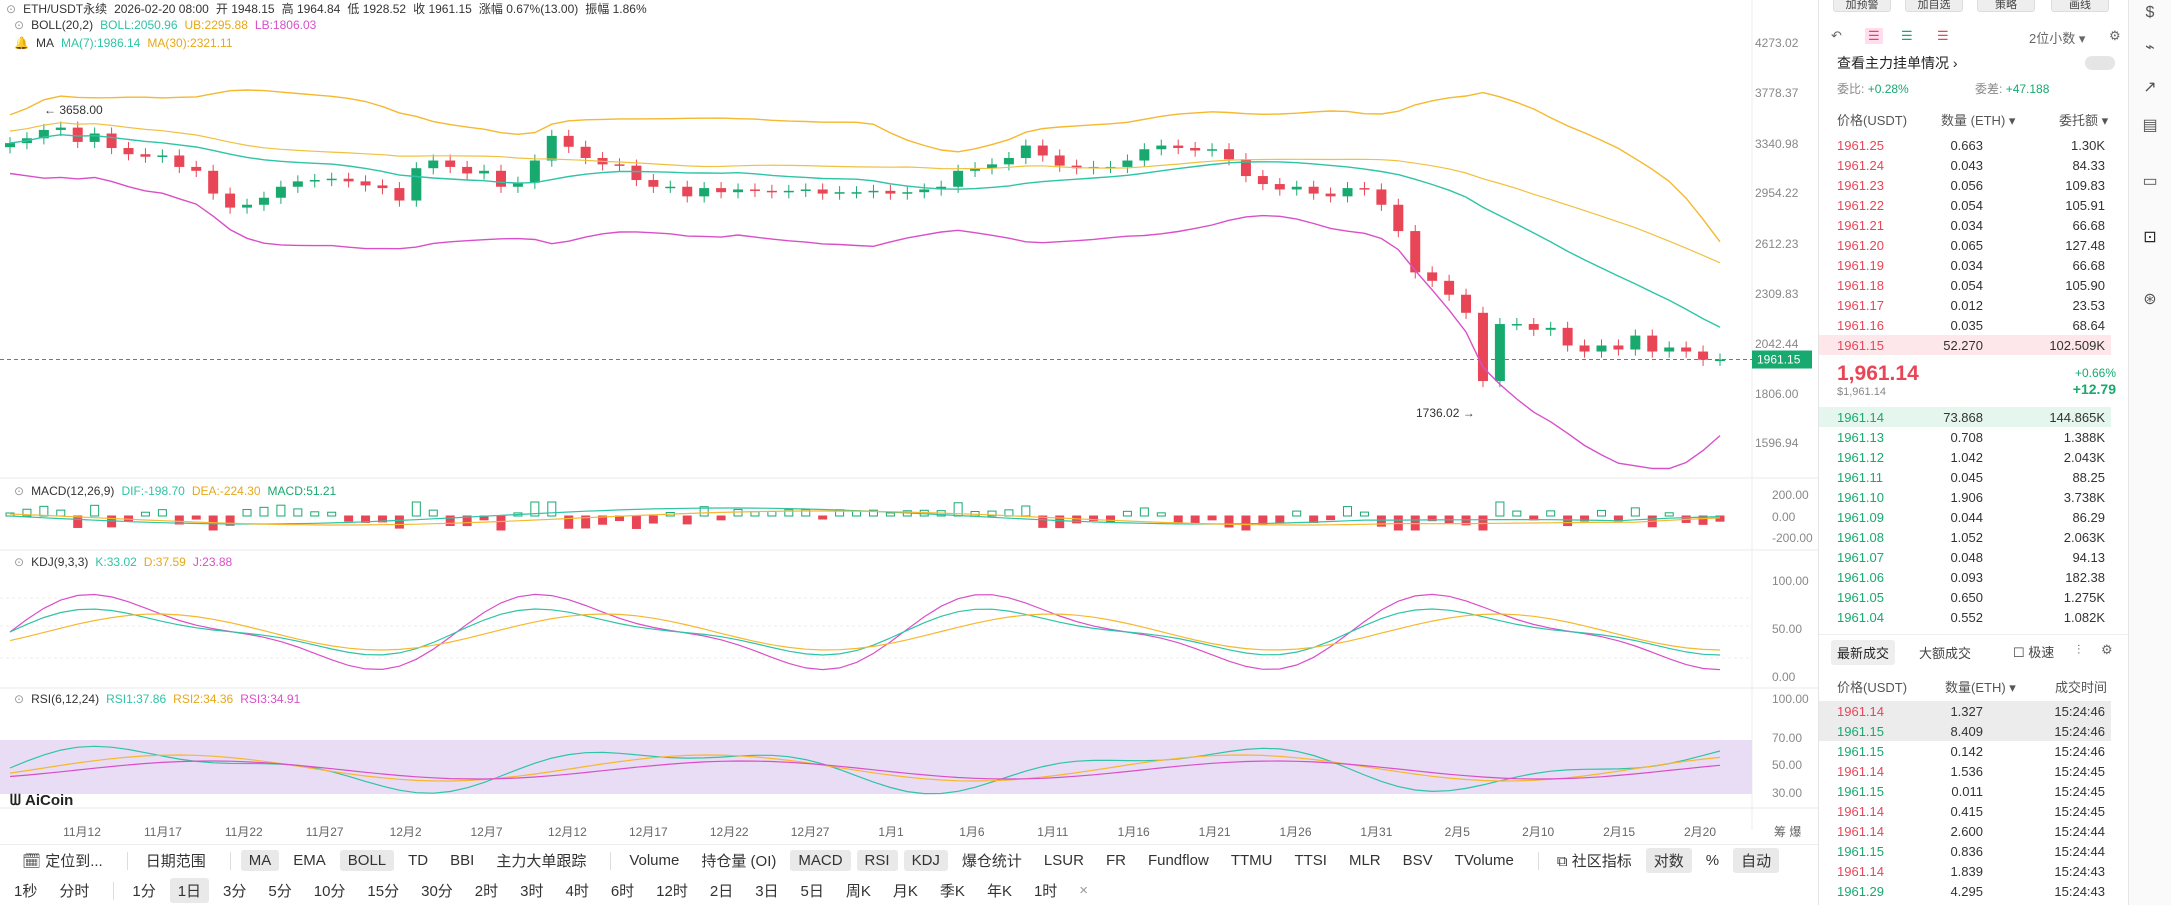 Image resolution: width=2171 pixels, height=905 pixels. What do you see at coordinates (1063, 860) in the screenshot?
I see `lsur-button: LSUR` at bounding box center [1063, 860].